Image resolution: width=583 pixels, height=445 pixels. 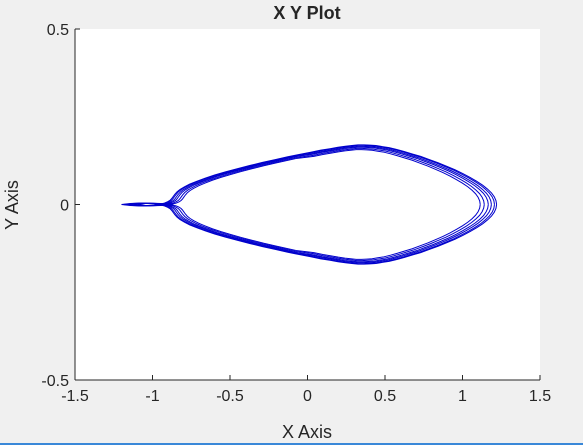 I want to click on chart-title: X Y Plot, so click(x=306, y=13).